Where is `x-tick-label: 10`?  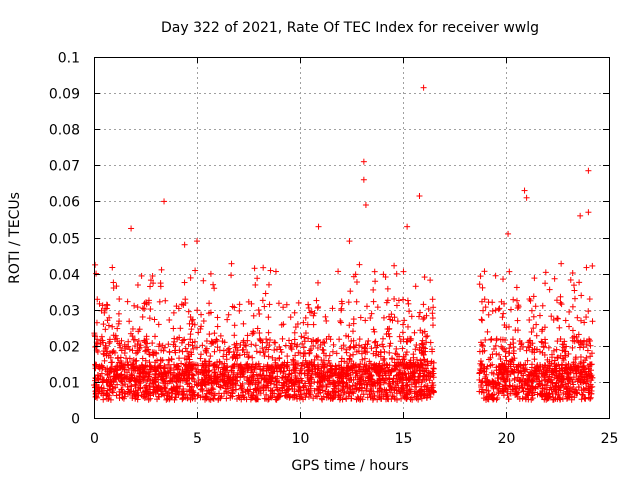 x-tick-label: 10 is located at coordinates (301, 439).